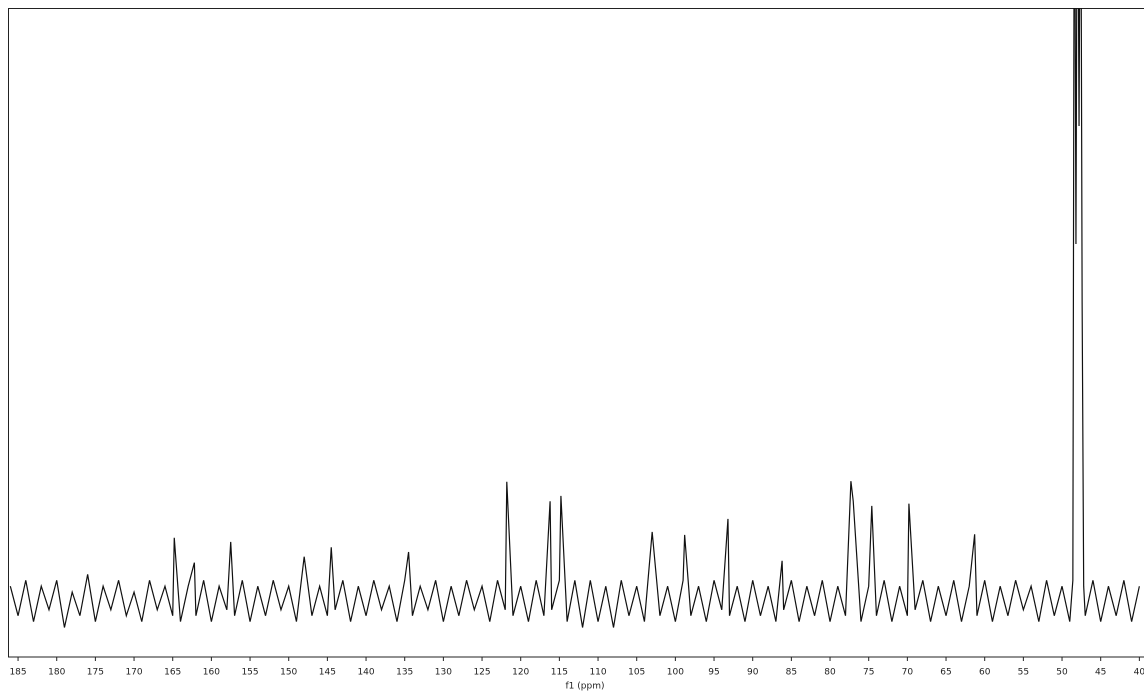 The image size is (1144, 692). Describe the element at coordinates (1062, 673) in the screenshot. I see `x-tick-label: 50` at that location.